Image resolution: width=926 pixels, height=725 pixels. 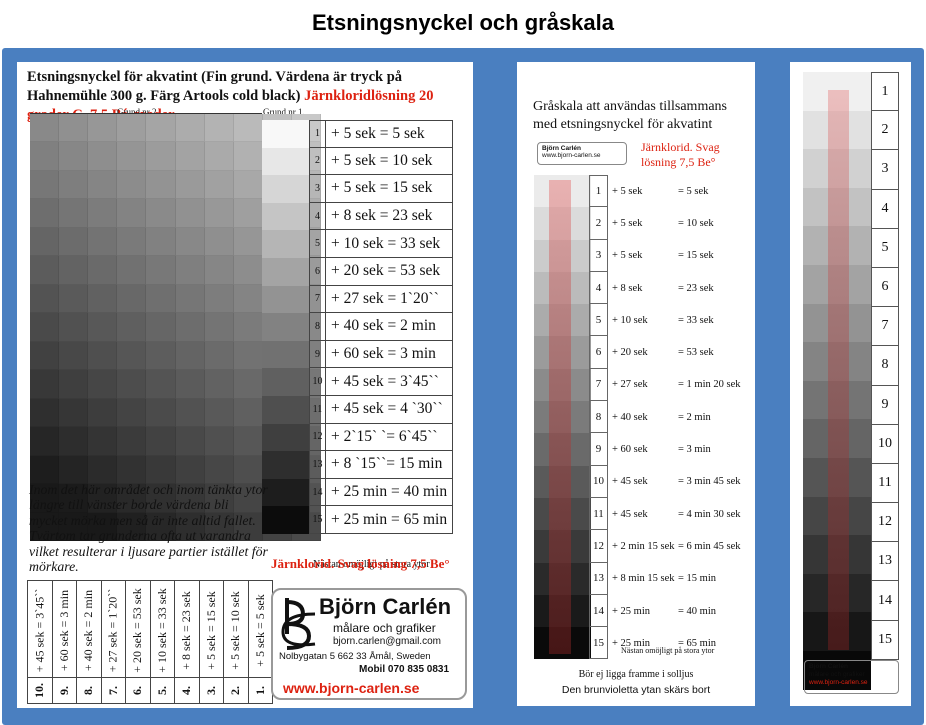 What do you see at coordinates (386, 271) in the screenshot?
I see `step-time: + 20 sek = 53 sek` at bounding box center [386, 271].